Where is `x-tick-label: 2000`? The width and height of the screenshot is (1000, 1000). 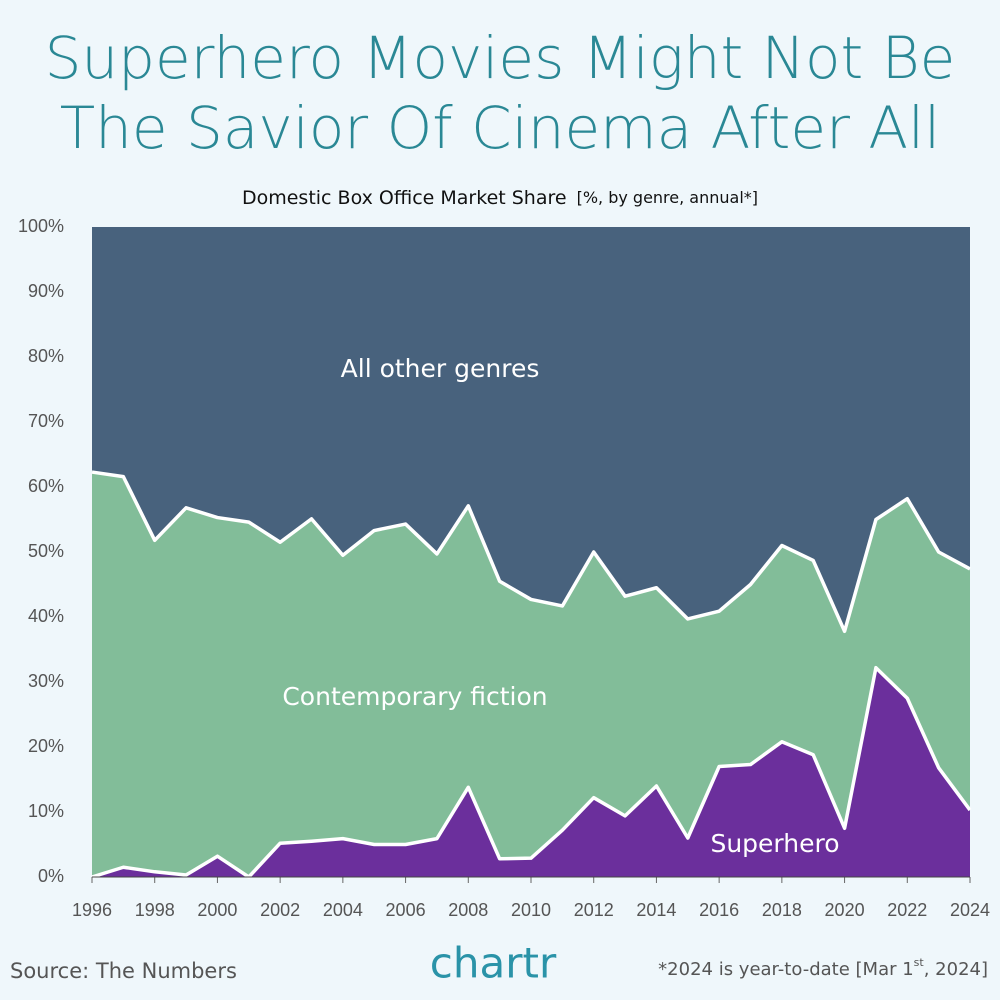 x-tick-label: 2000 is located at coordinates (217, 910).